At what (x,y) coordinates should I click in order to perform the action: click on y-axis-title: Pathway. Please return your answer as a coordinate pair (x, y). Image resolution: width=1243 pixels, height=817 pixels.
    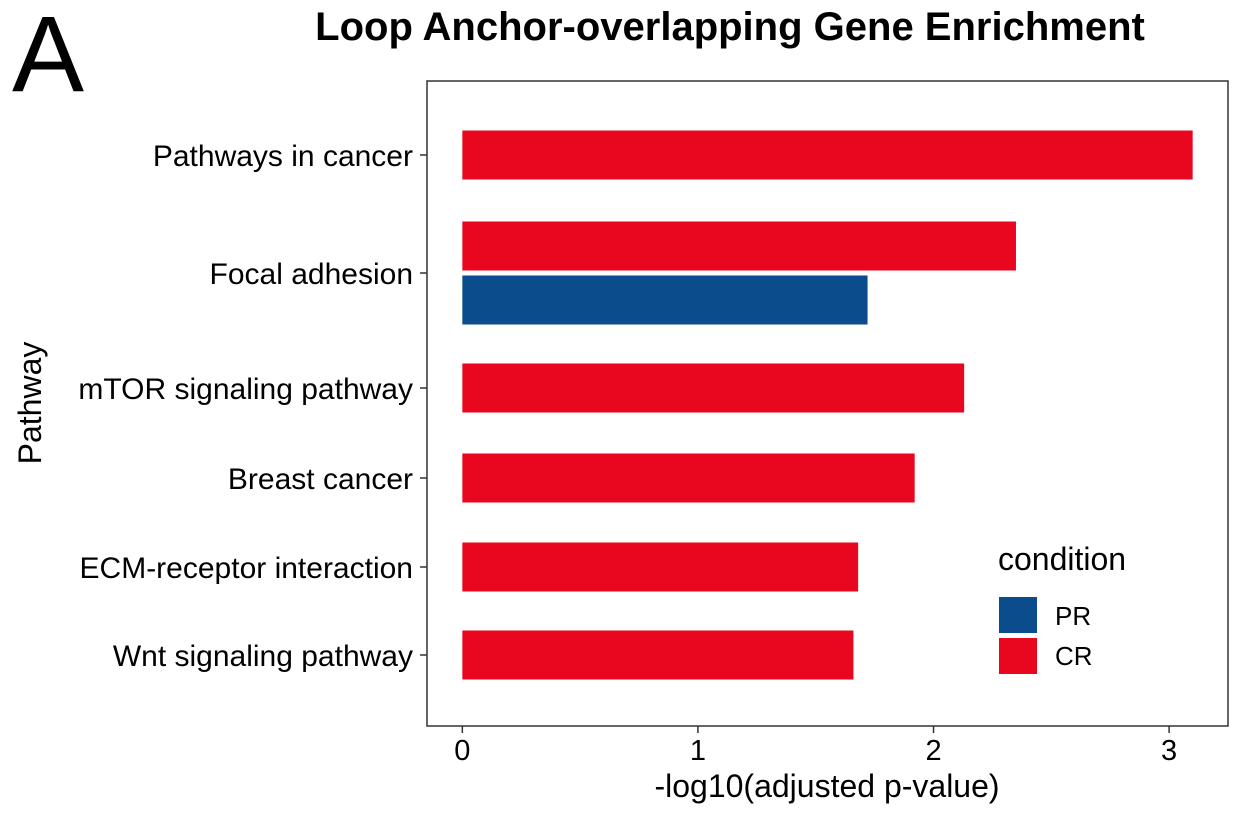
    Looking at the image, I should click on (30, 403).